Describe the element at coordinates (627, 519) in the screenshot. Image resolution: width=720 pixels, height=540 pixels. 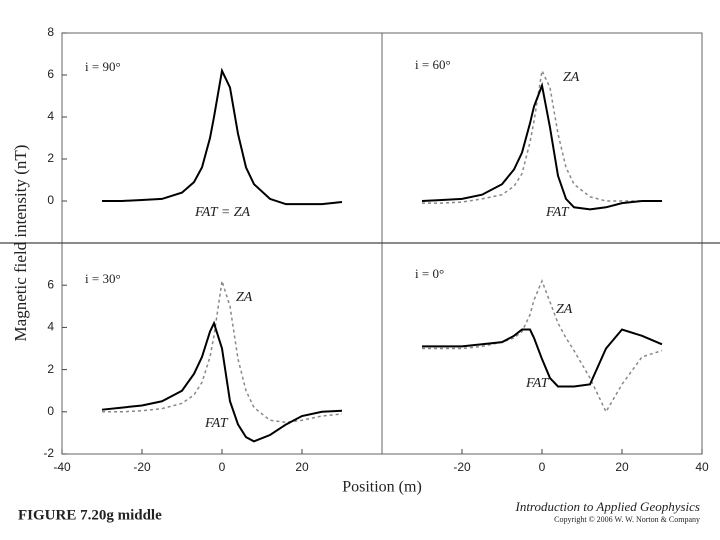
I see `copyright: Copyright © 2006 W. W. Norton & Company` at that location.